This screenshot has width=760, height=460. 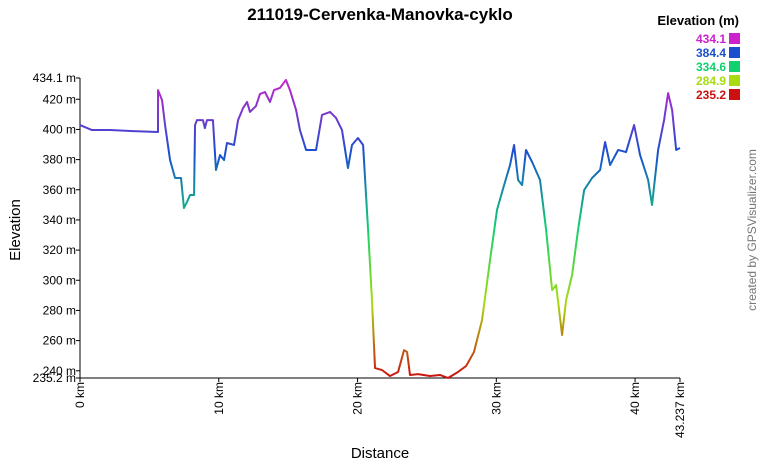 I want to click on y-axis-label: Elevation, so click(x=15, y=230).